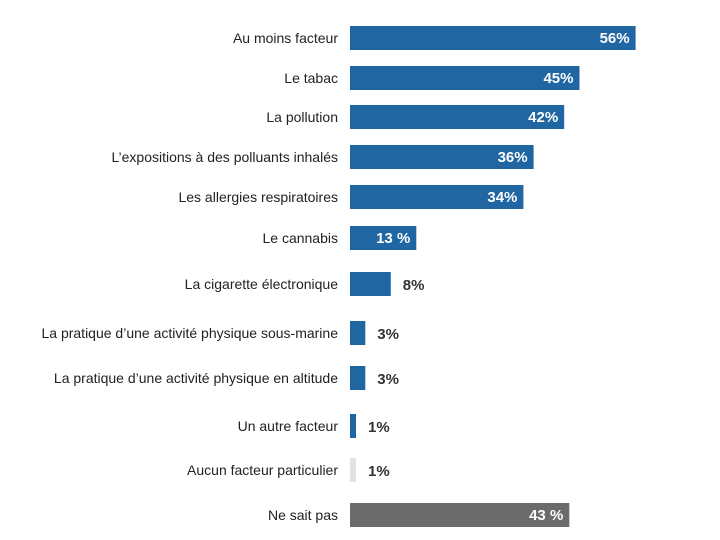  Describe the element at coordinates (393, 238) in the screenshot. I see `value-label: 13 %` at that location.